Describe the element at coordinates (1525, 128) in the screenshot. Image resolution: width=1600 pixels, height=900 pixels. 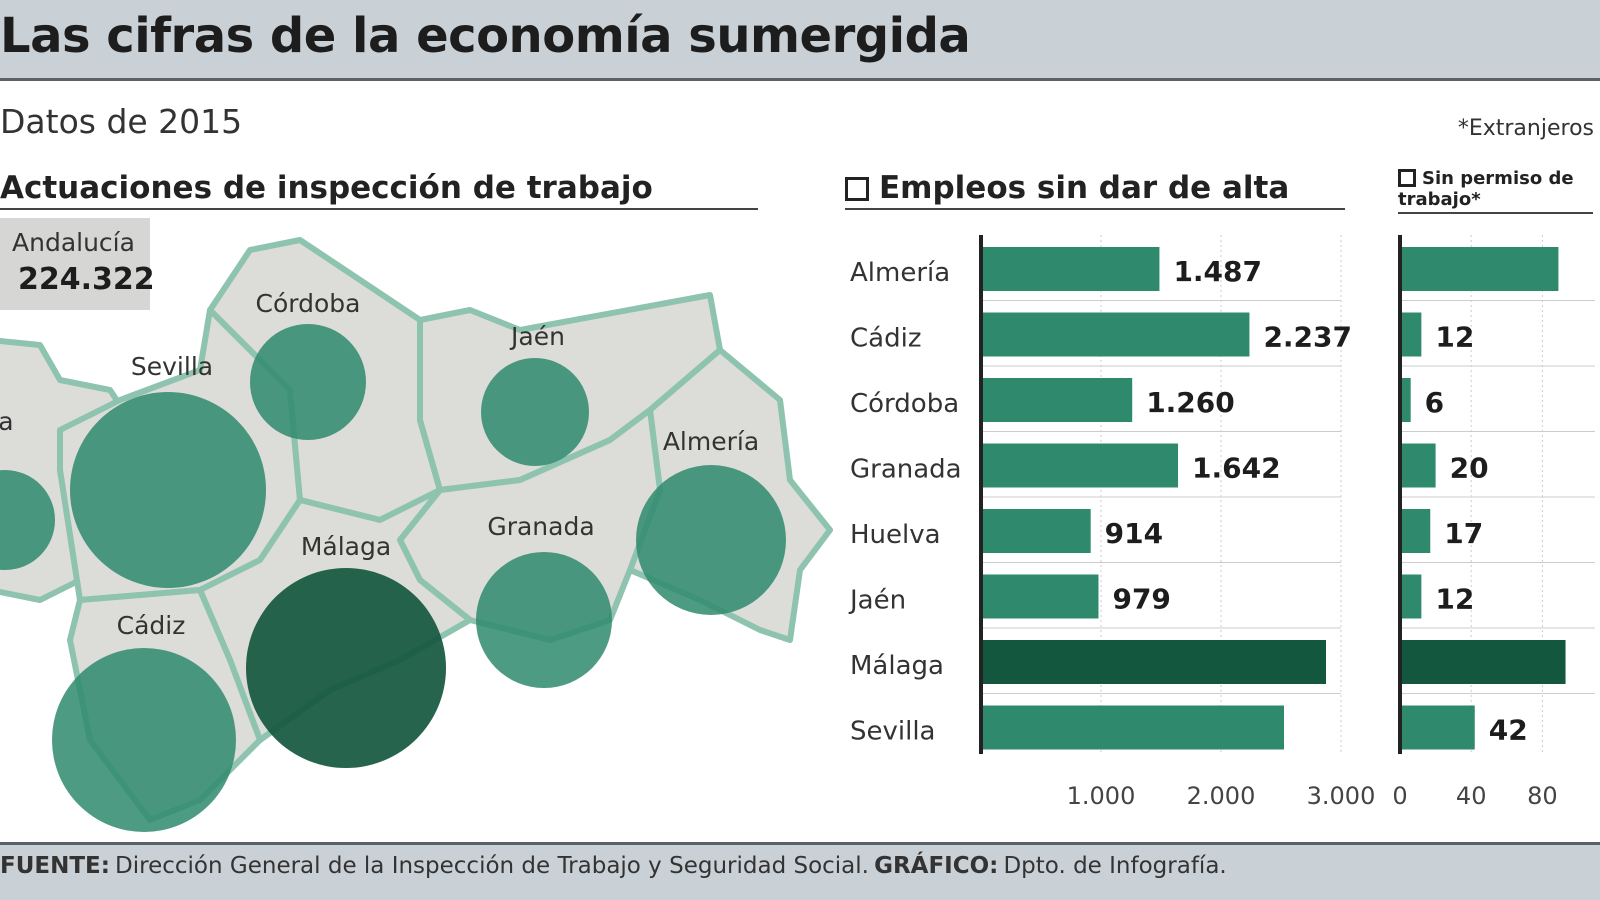
I see `footnote-marker: *Extranjeros` at that location.